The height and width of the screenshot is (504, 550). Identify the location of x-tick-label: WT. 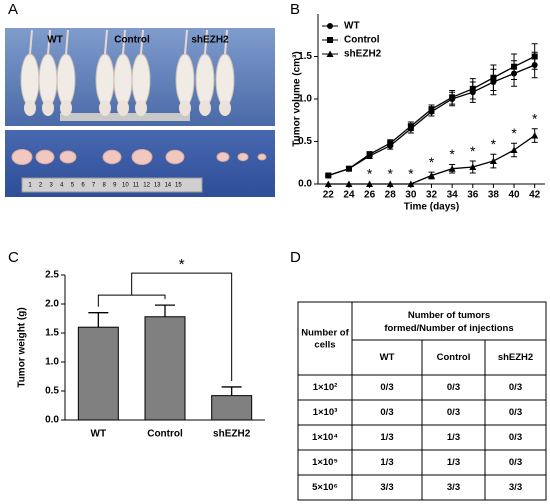
(99, 434).